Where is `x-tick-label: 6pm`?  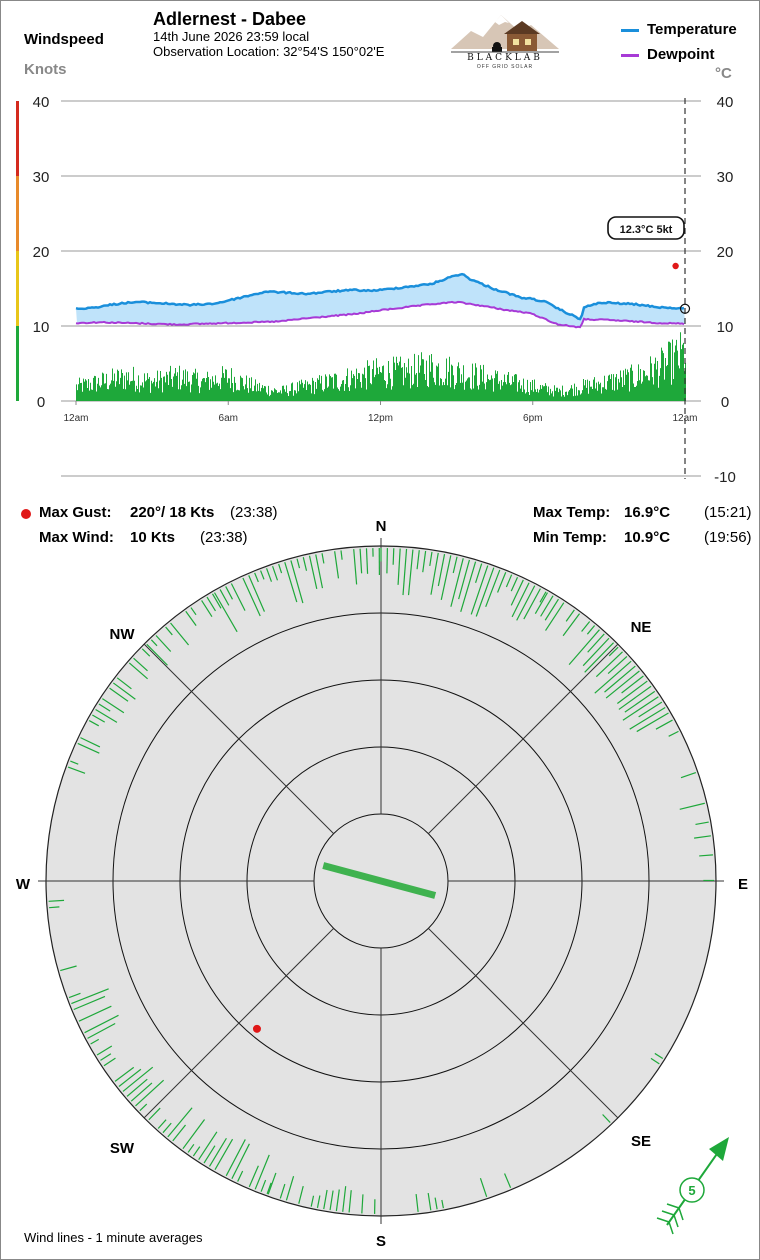
x-tick-label: 6pm is located at coordinates (532, 418).